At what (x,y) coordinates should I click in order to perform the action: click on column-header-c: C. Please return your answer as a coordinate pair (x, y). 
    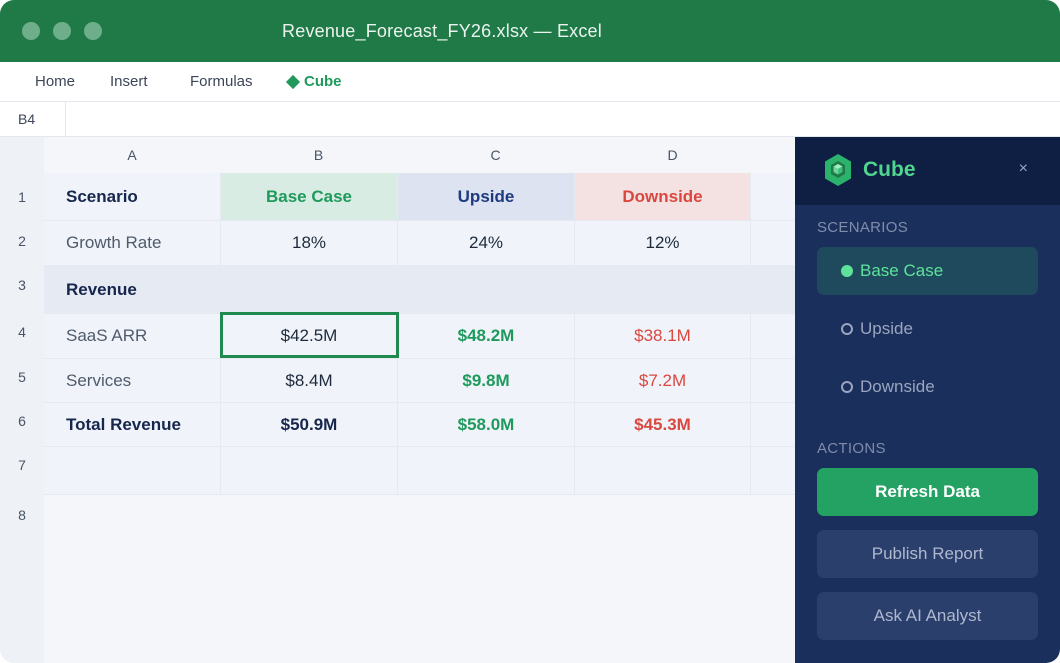
    Looking at the image, I should click on (495, 155).